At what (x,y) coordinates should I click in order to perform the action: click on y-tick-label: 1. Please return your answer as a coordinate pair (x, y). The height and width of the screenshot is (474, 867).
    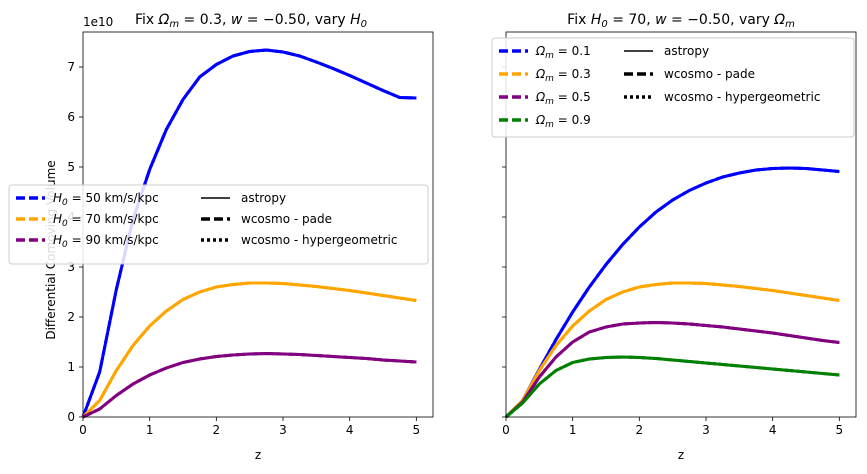
    Looking at the image, I should click on (71, 367).